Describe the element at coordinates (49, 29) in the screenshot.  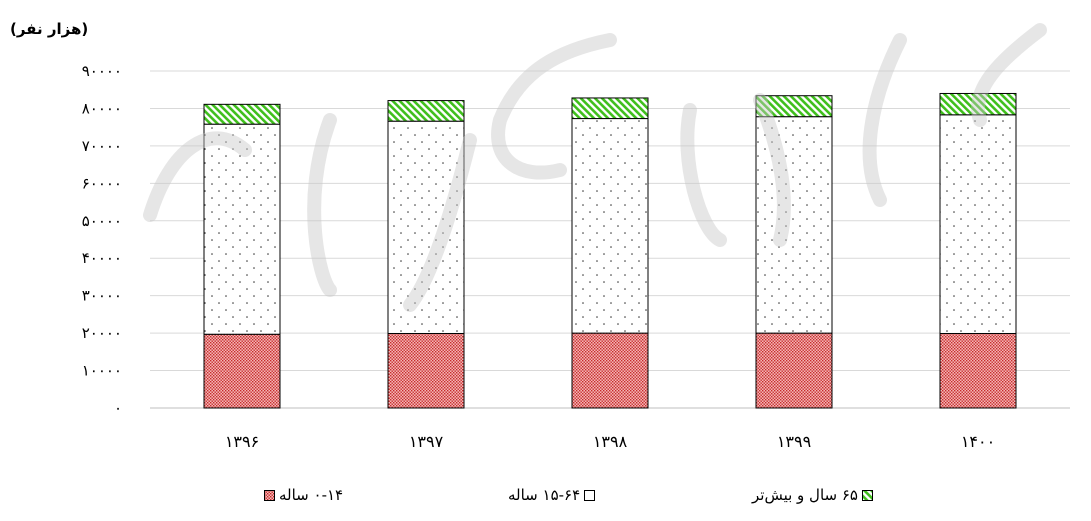
I see `y-axis-unit-label: (هزار نفر)` at that location.